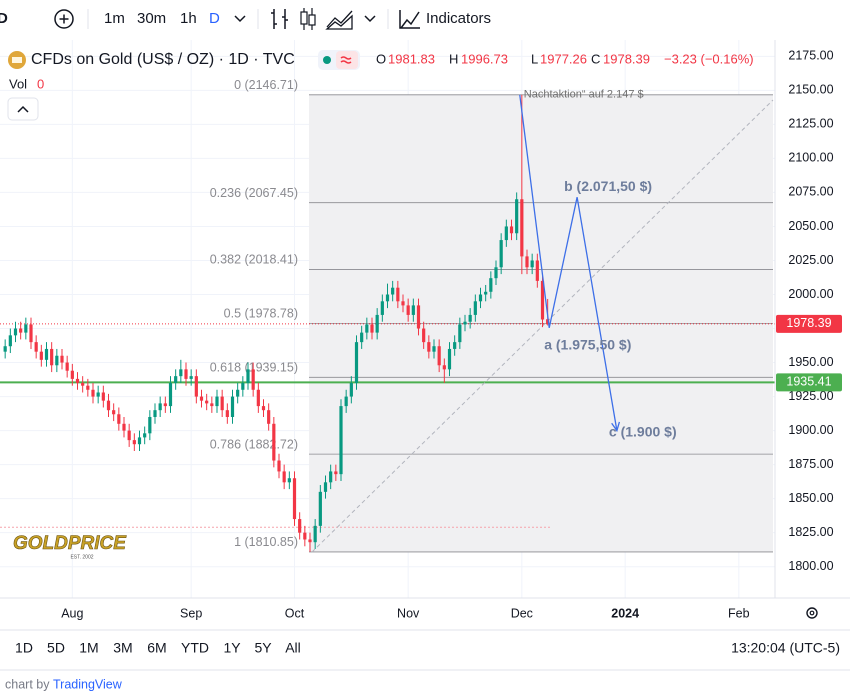 This screenshot has height=692, width=850. What do you see at coordinates (409, 19) in the screenshot?
I see `indicators-icon` at bounding box center [409, 19].